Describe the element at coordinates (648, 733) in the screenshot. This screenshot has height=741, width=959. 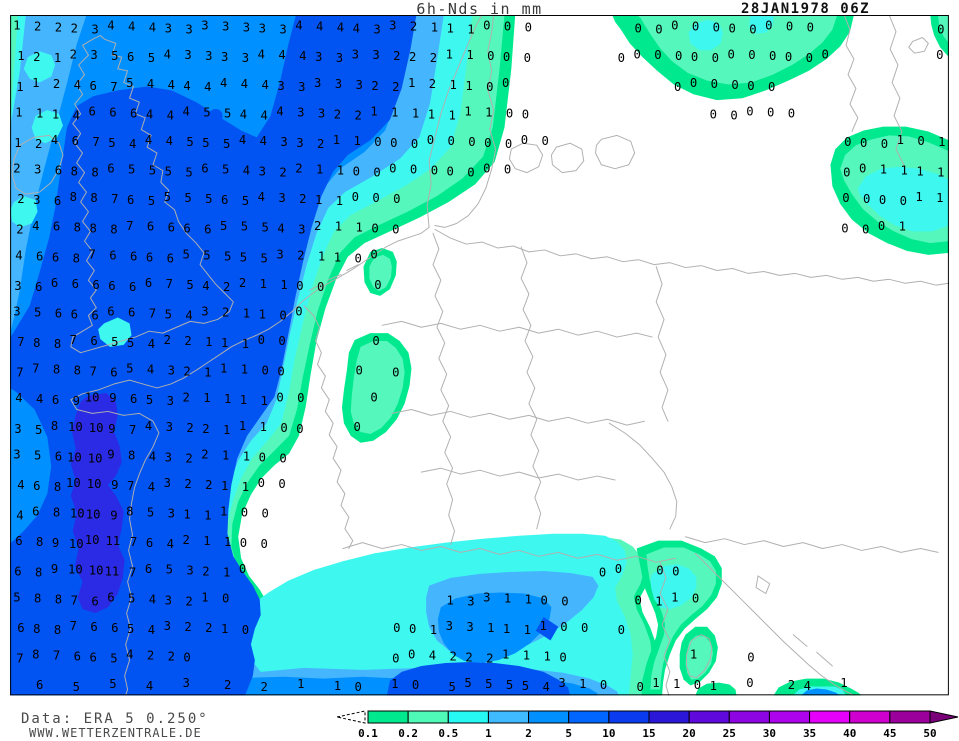
I see `legend-tick-label: 15` at that location.